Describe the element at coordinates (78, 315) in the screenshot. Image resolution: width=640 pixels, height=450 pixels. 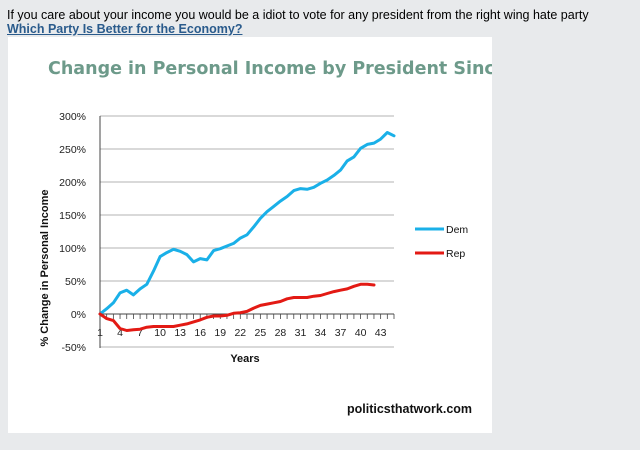
I see `y-tick-label: 0%` at that location.